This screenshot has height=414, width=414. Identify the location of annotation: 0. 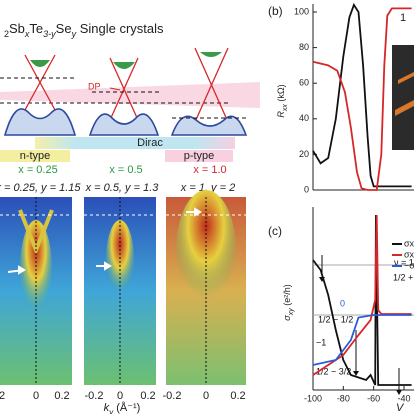
(342, 303).